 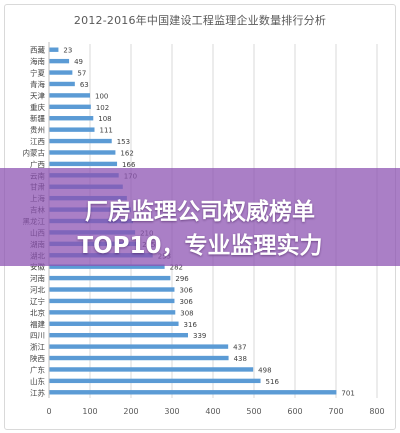 What do you see at coordinates (37, 61) in the screenshot?
I see `category-label: 海南` at bounding box center [37, 61].